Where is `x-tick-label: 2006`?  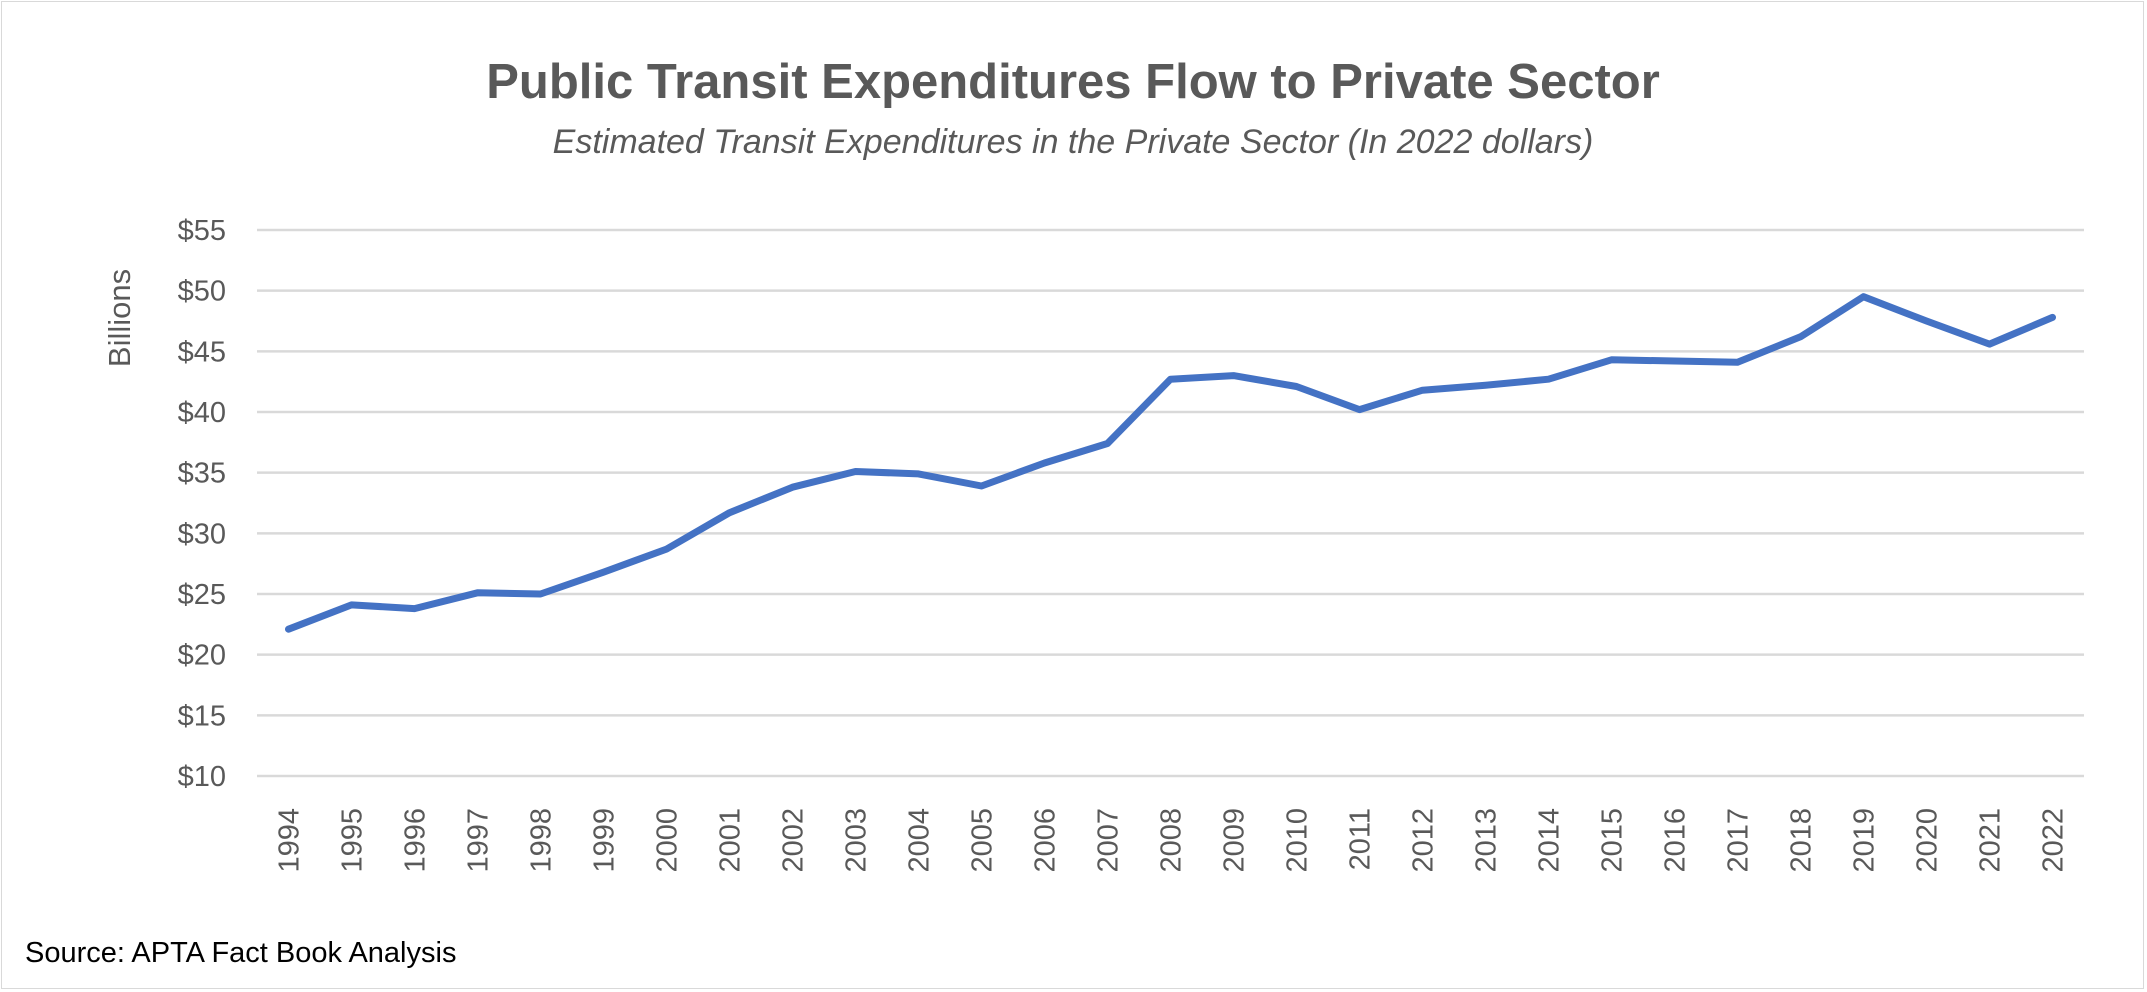
x-tick-label: 2006 is located at coordinates (1046, 840).